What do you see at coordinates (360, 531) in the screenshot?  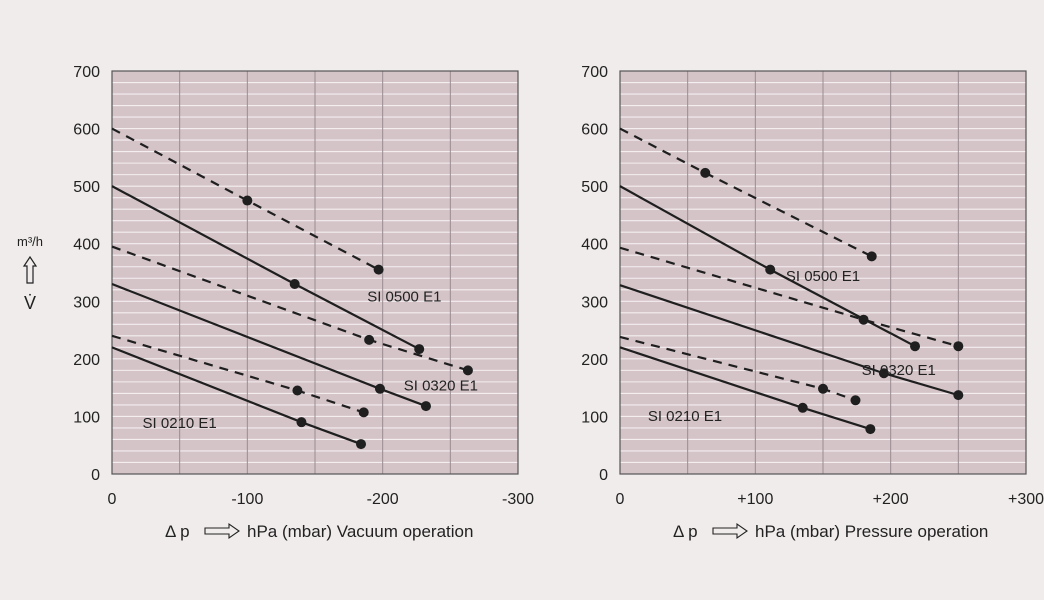 I see `x-axis-label: hPa (mbar) Vacuum operation` at bounding box center [360, 531].